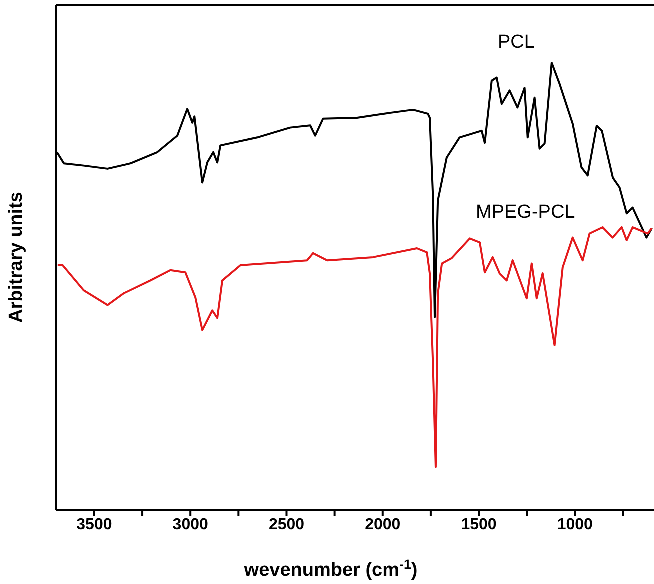 The height and width of the screenshot is (584, 654). I want to click on x-tick-label: 3500, so click(94, 525).